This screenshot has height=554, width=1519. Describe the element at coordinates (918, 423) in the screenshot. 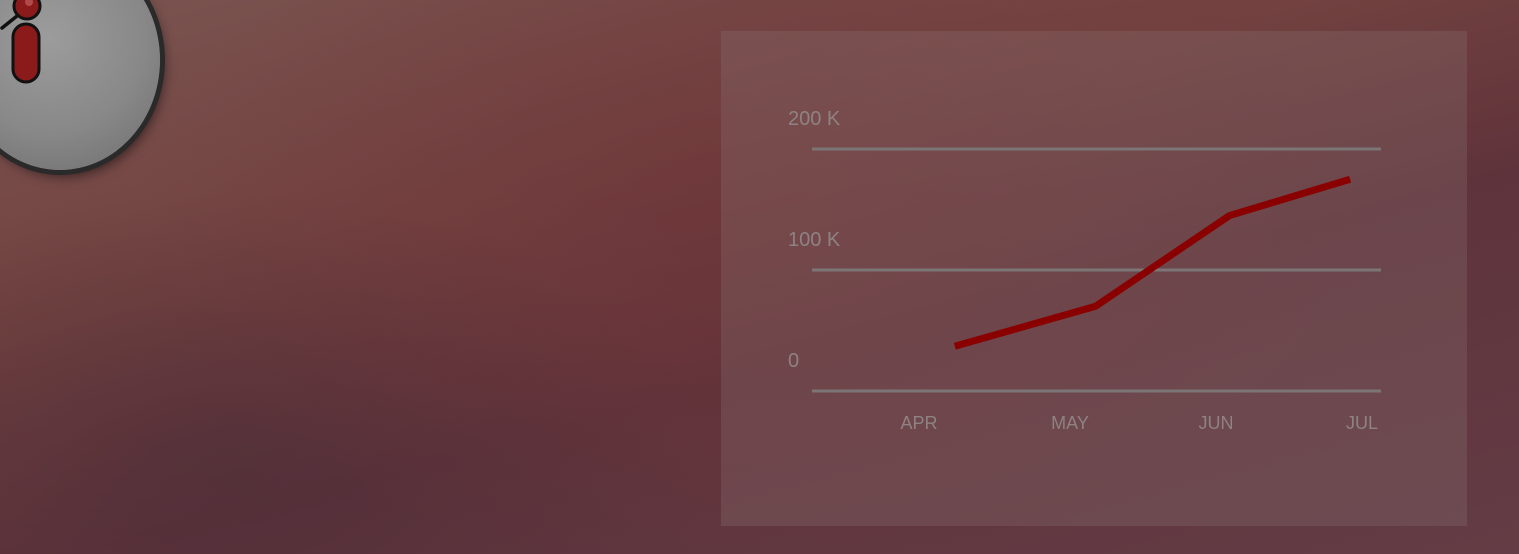

I see `x-tick-label: APR` at that location.